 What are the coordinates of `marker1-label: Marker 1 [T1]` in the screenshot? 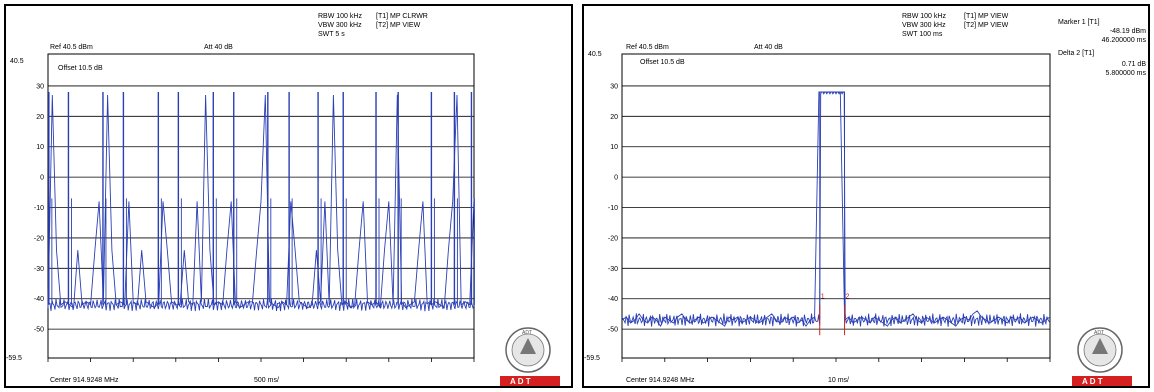 It's located at (1079, 22).